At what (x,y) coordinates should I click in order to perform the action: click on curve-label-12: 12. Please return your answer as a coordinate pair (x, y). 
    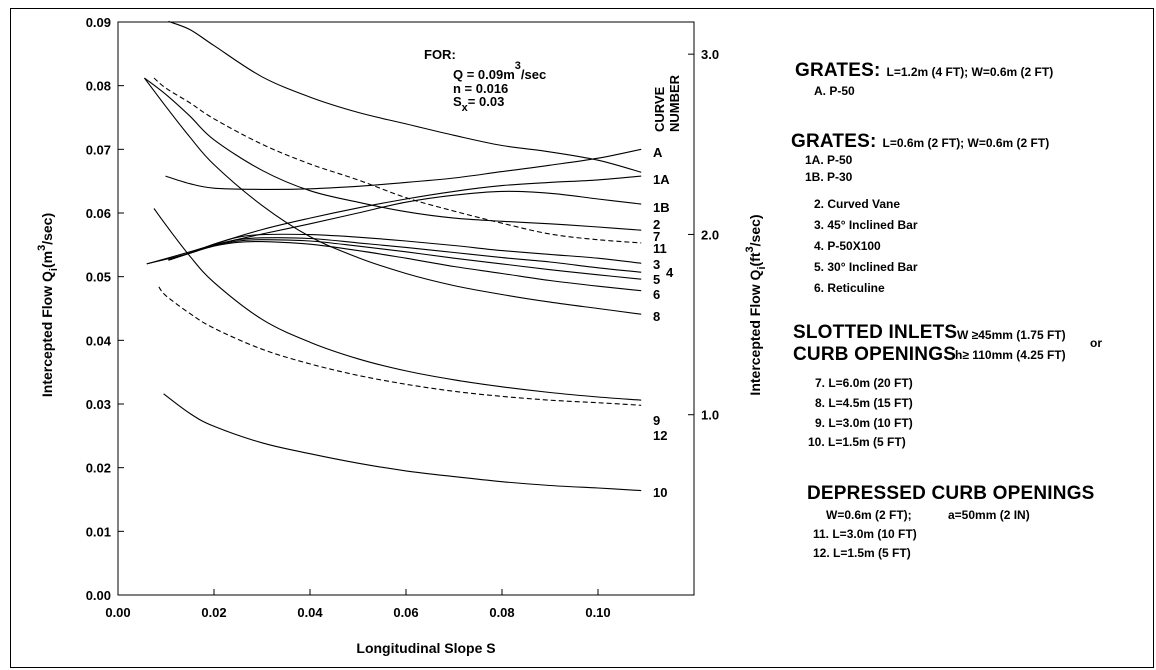
    Looking at the image, I should click on (660, 435).